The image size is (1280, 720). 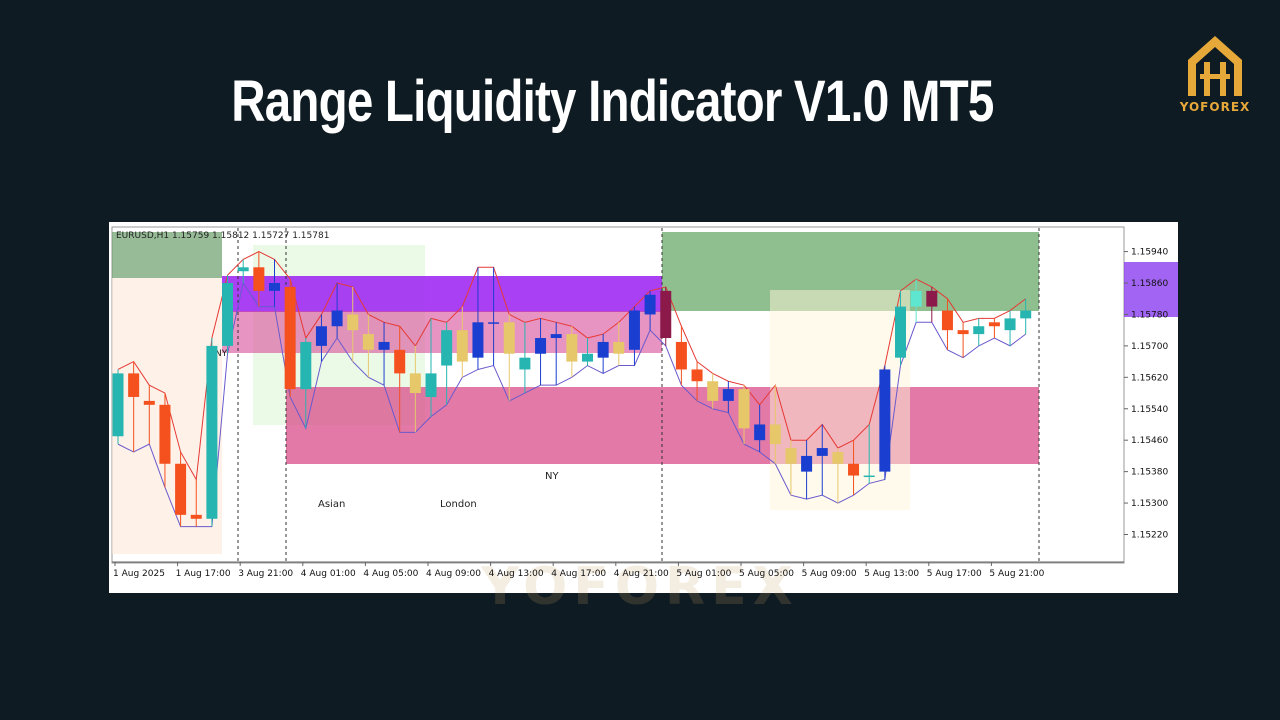 I want to click on y-tick-label: 1.15460, so click(x=1149, y=441).